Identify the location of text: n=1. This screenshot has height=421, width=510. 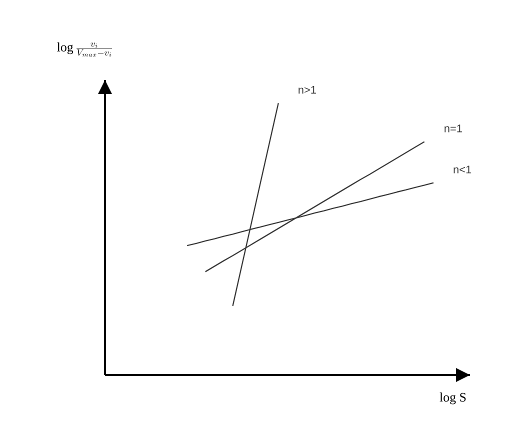
(453, 128).